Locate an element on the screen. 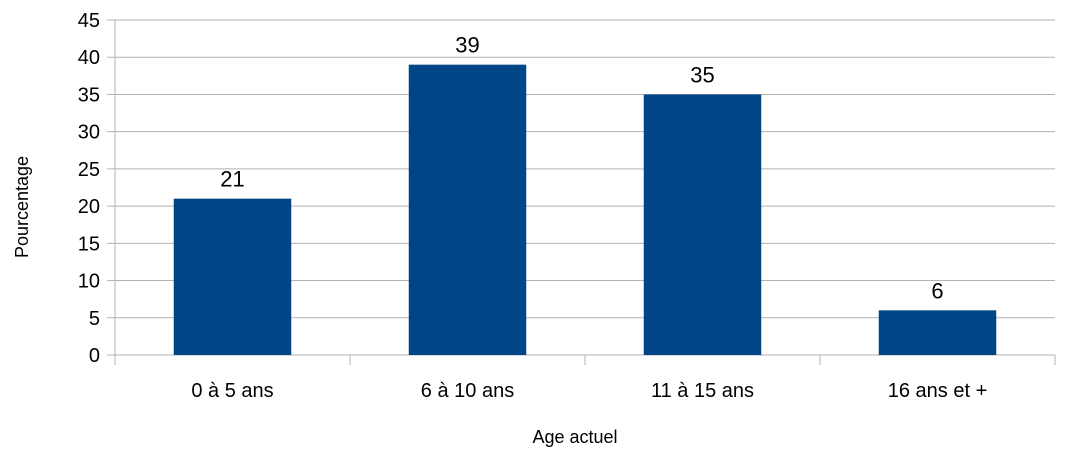  y-tick-label: 40 is located at coordinates (89, 58).